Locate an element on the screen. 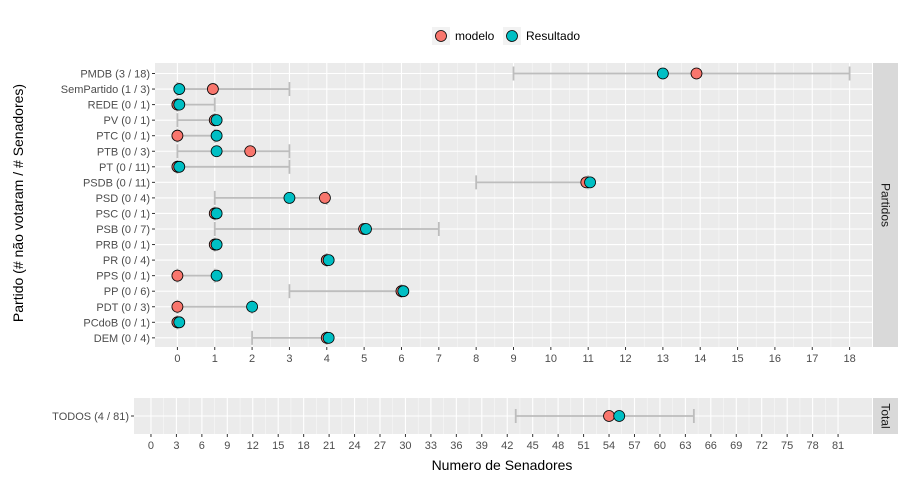  point-modelo-todos is located at coordinates (609, 416).